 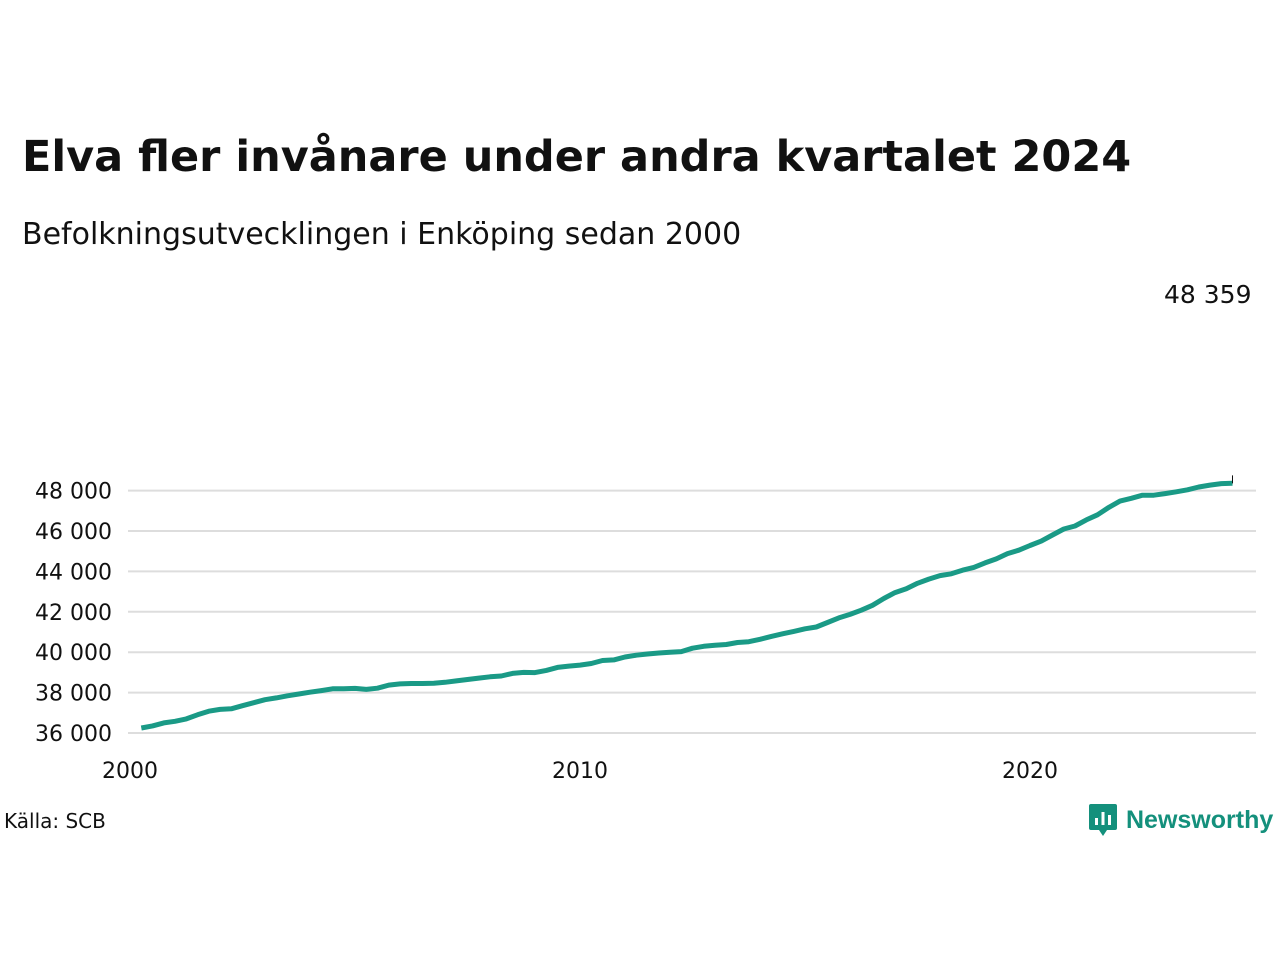 I want to click on y-tick-label: 40 000, so click(x=73, y=653).